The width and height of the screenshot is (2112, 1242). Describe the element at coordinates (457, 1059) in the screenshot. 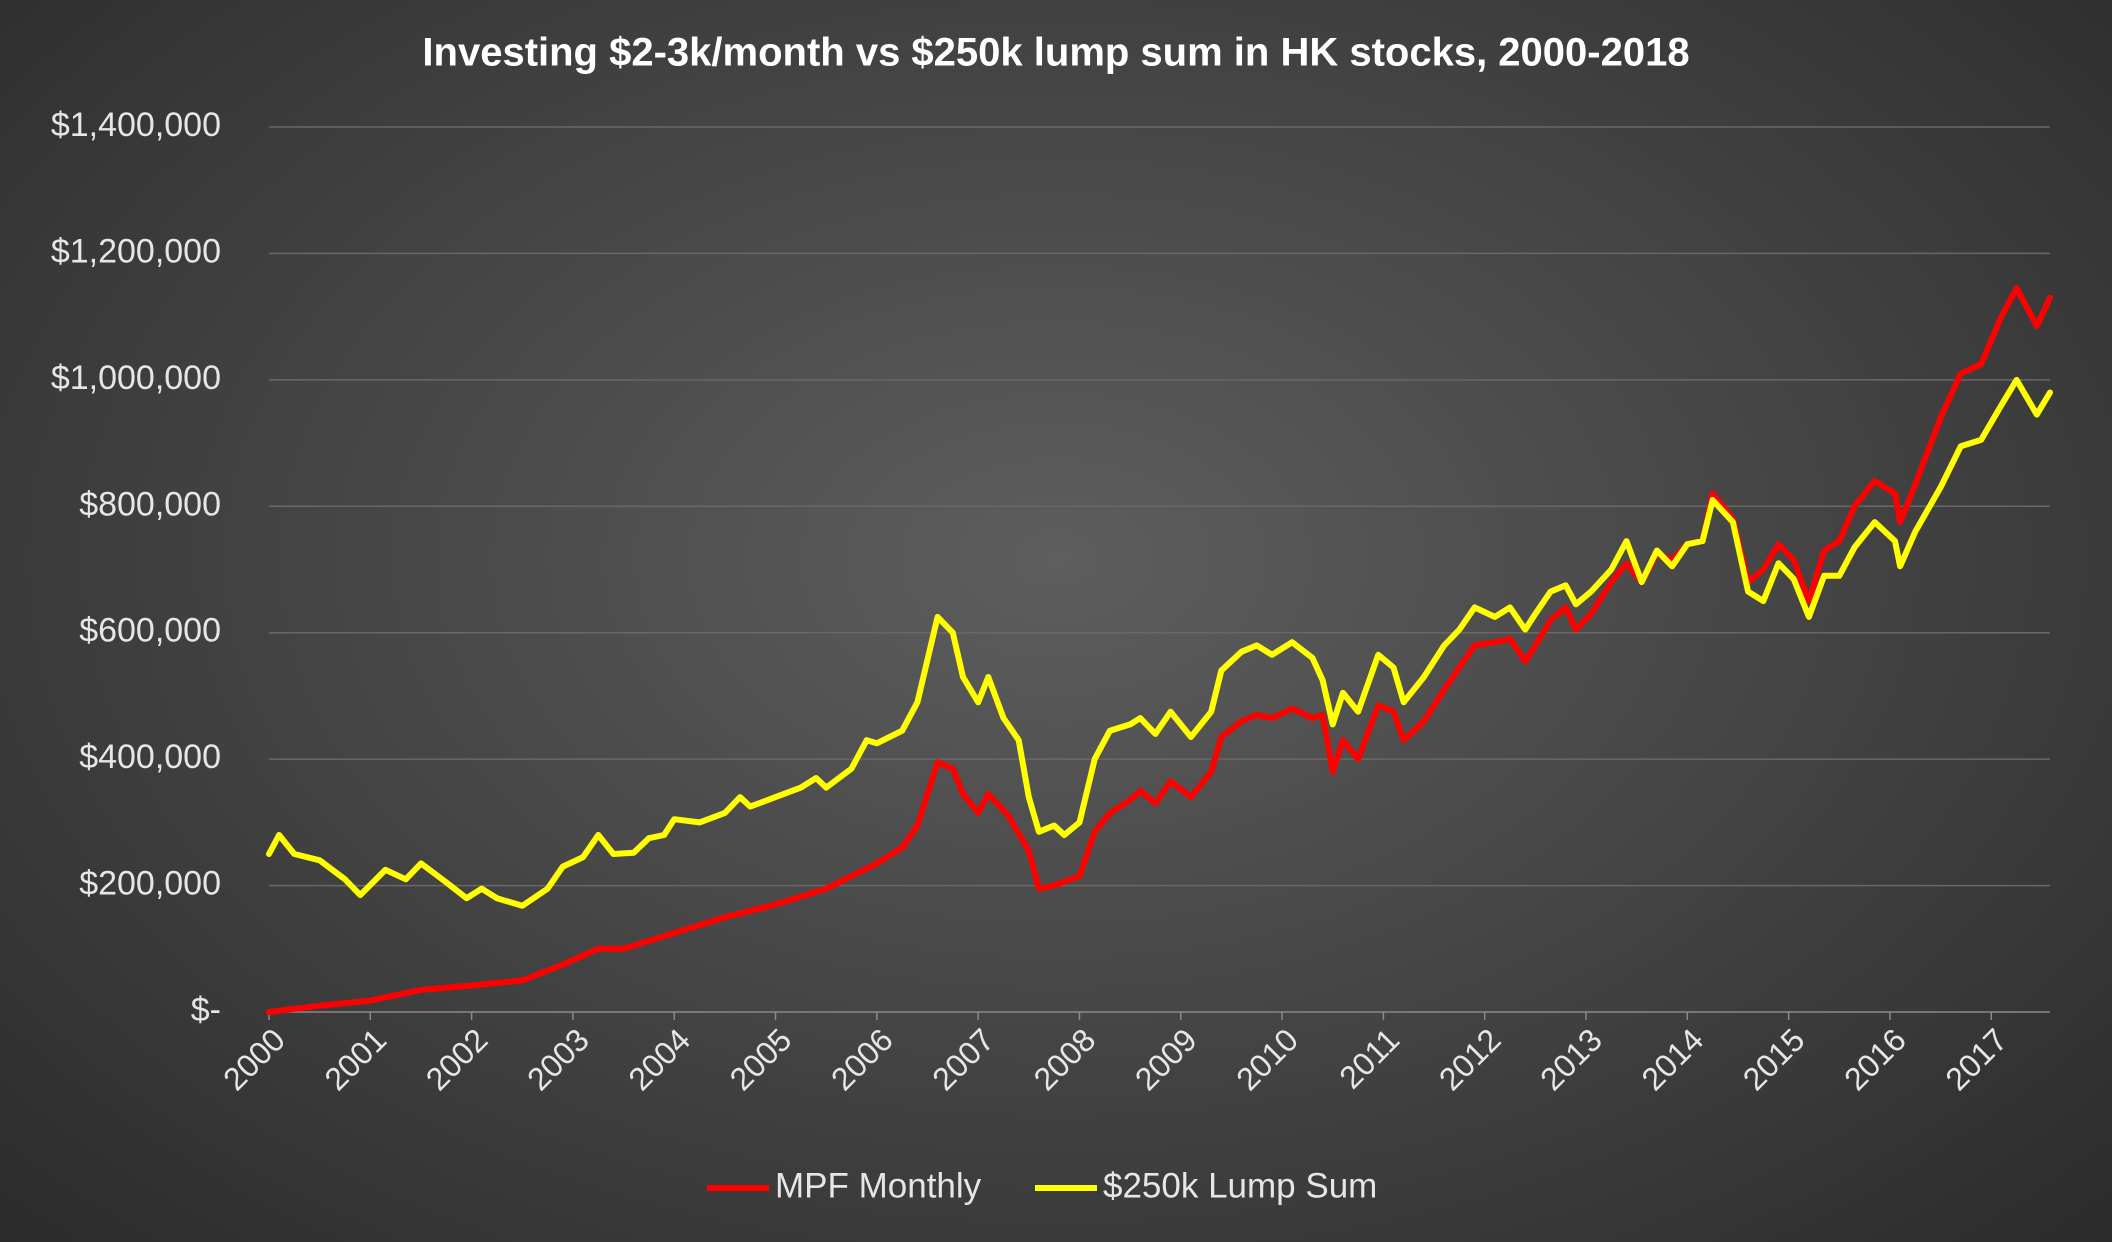

I see `x-tick-label: 2002` at that location.